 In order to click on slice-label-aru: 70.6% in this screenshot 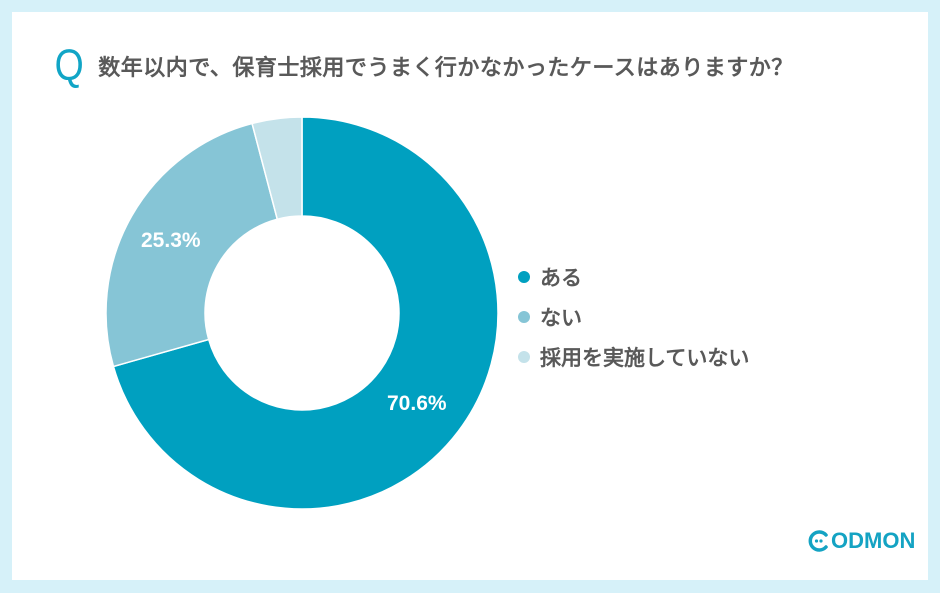, I will do `click(417, 403)`.